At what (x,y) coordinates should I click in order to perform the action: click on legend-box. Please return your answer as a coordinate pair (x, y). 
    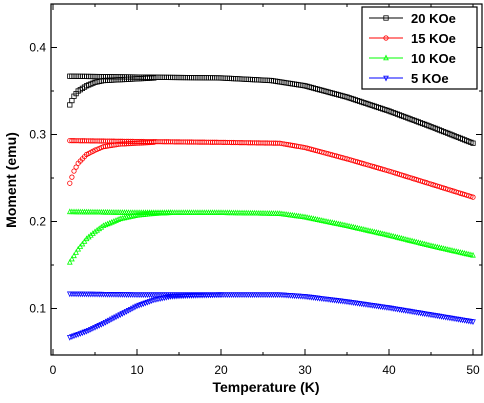
    Looking at the image, I should click on (419, 48).